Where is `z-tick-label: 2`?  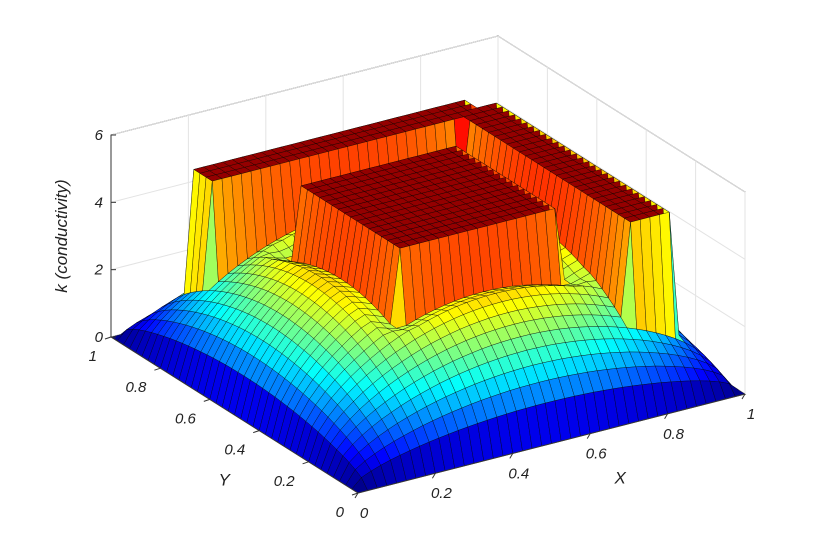
z-tick-label: 2 is located at coordinates (99, 270).